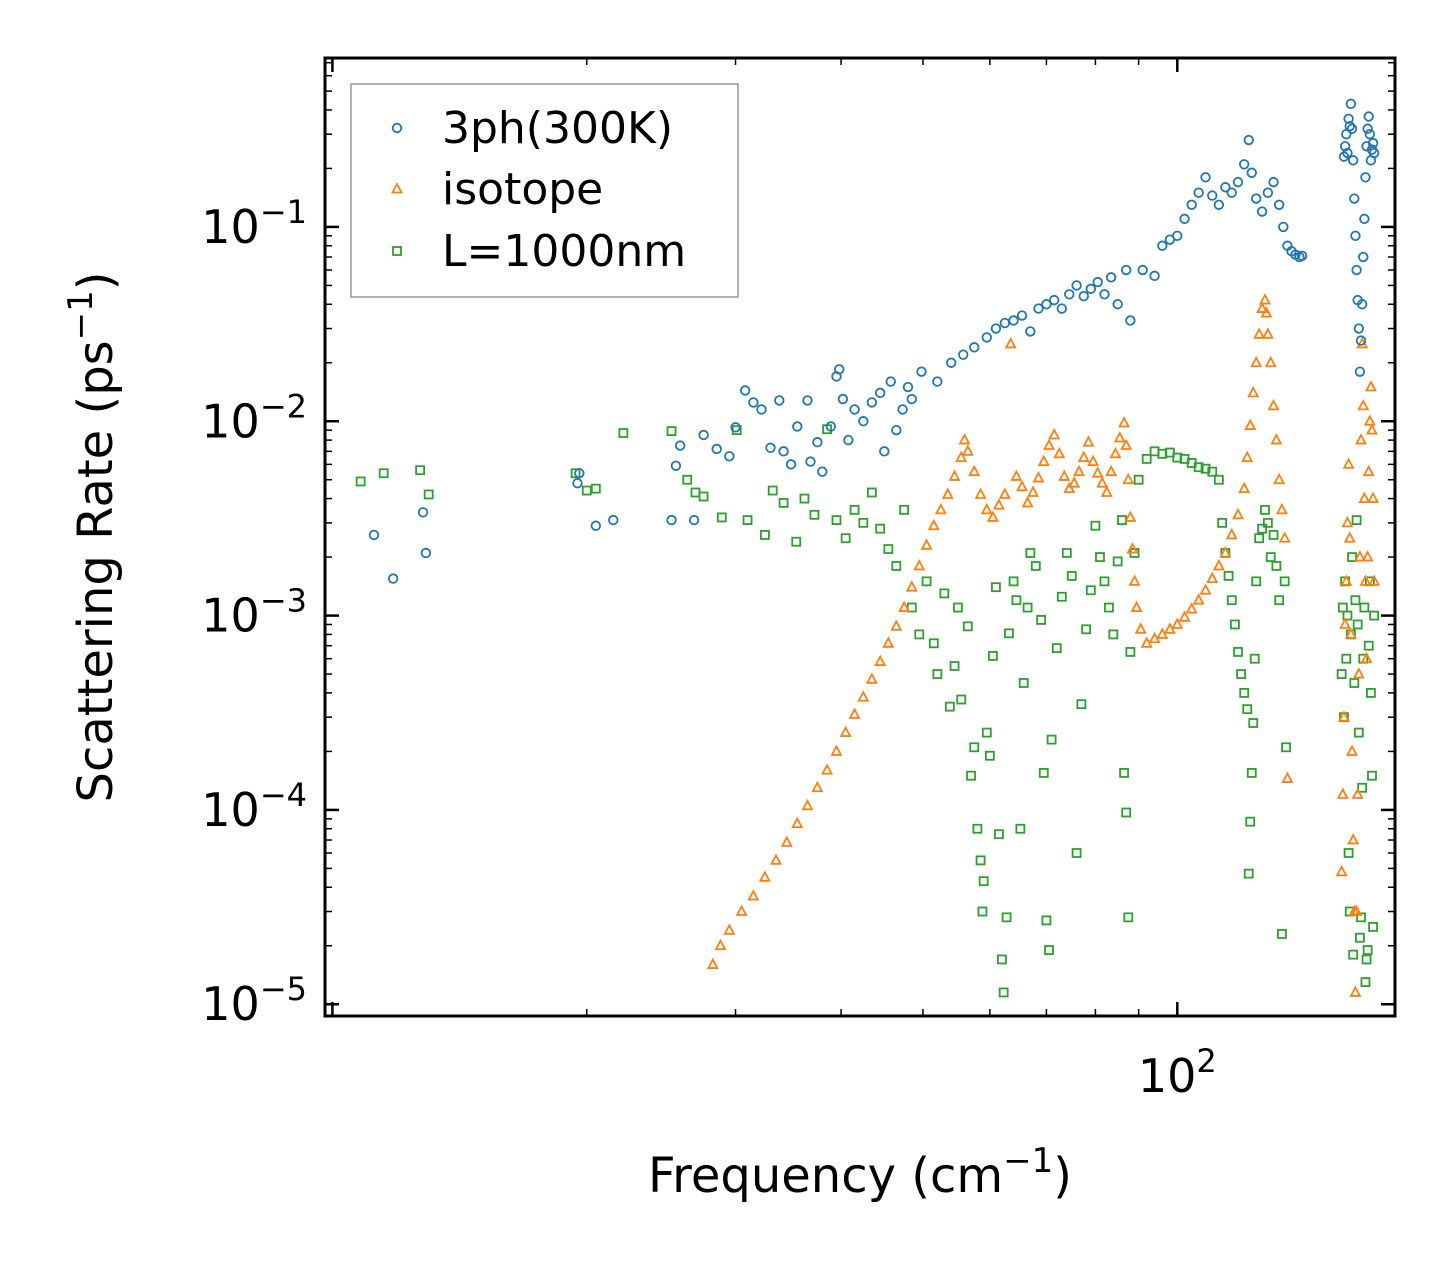  I want to click on legend-marker-isotope, so click(397, 188).